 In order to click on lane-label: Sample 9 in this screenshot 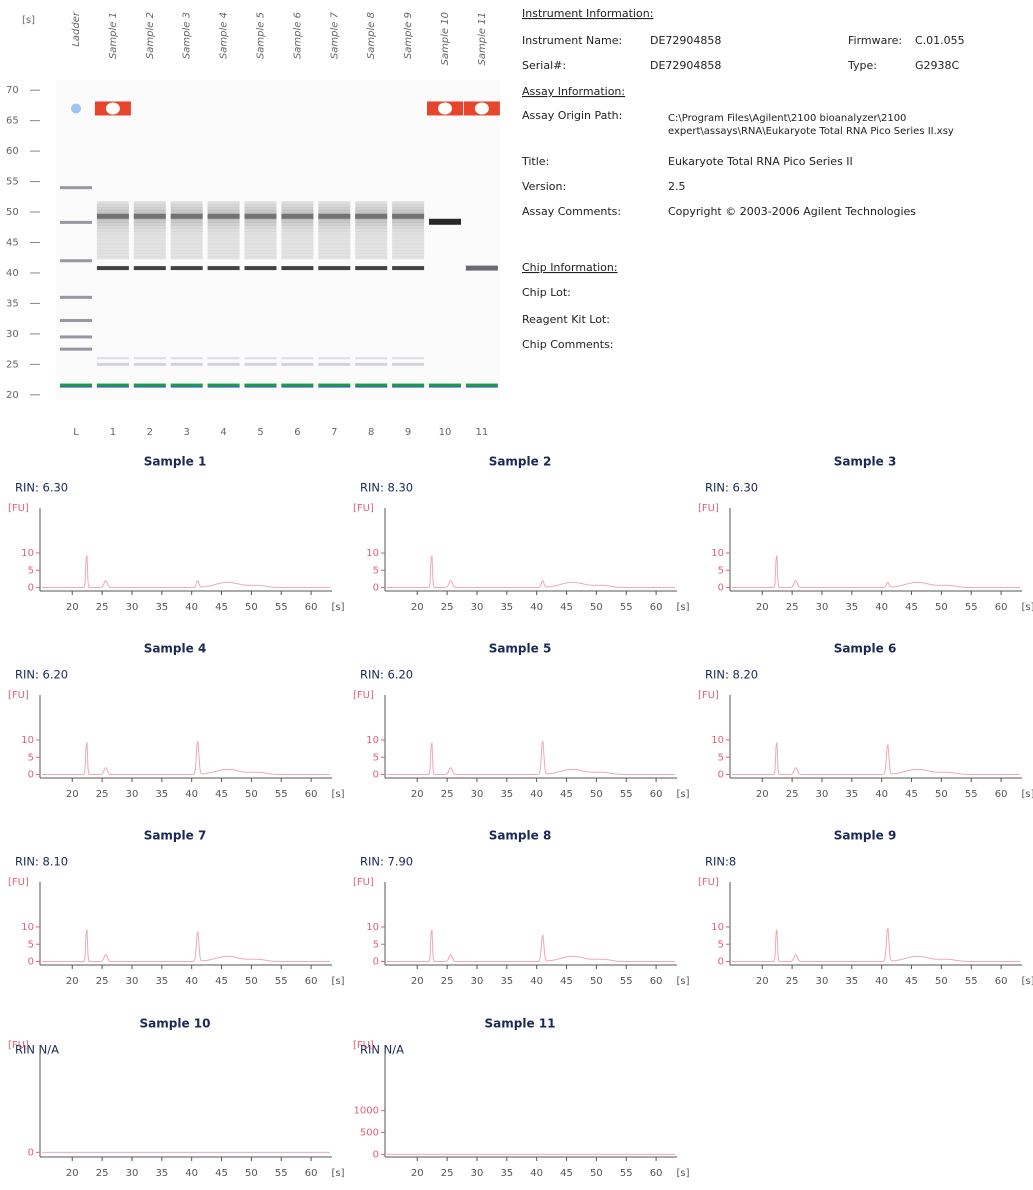, I will do `click(408, 35)`.